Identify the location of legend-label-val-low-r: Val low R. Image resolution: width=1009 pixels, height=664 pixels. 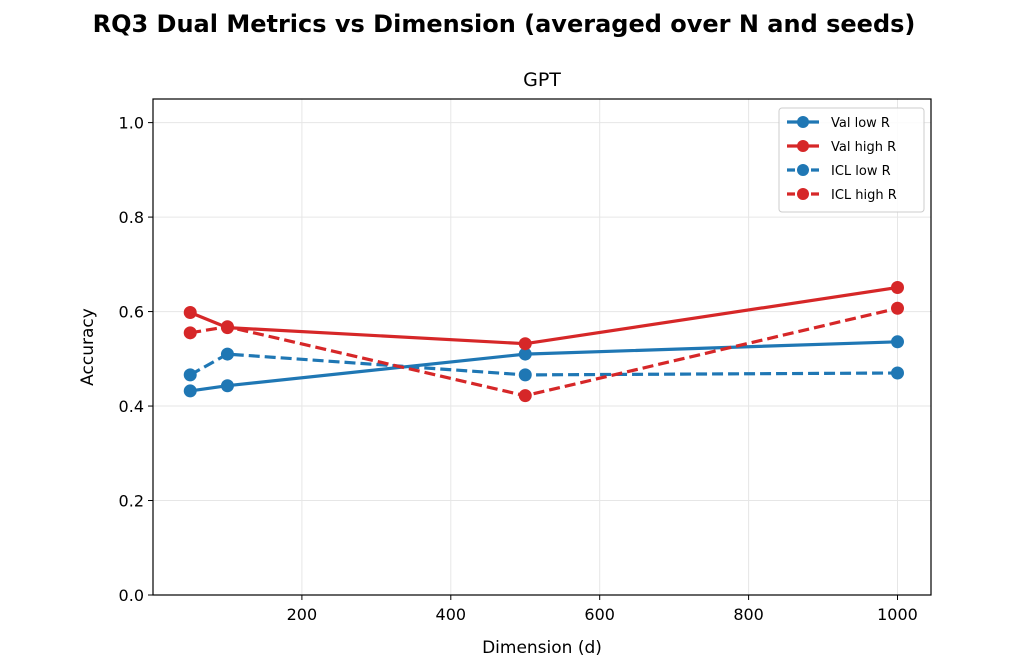
(860, 123).